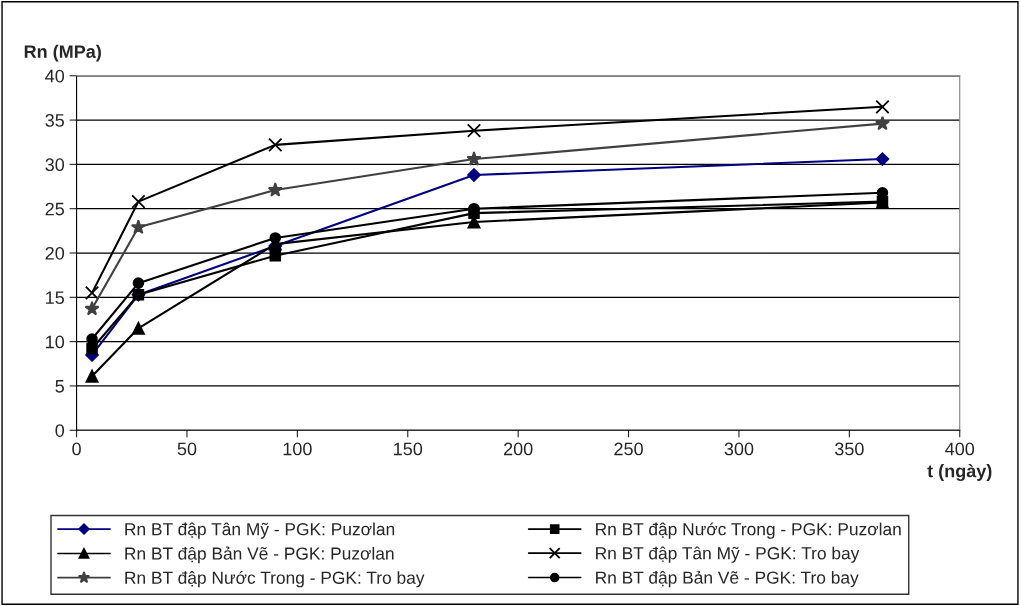  Describe the element at coordinates (60, 386) in the screenshot. I see `y-tick-label: 5` at that location.